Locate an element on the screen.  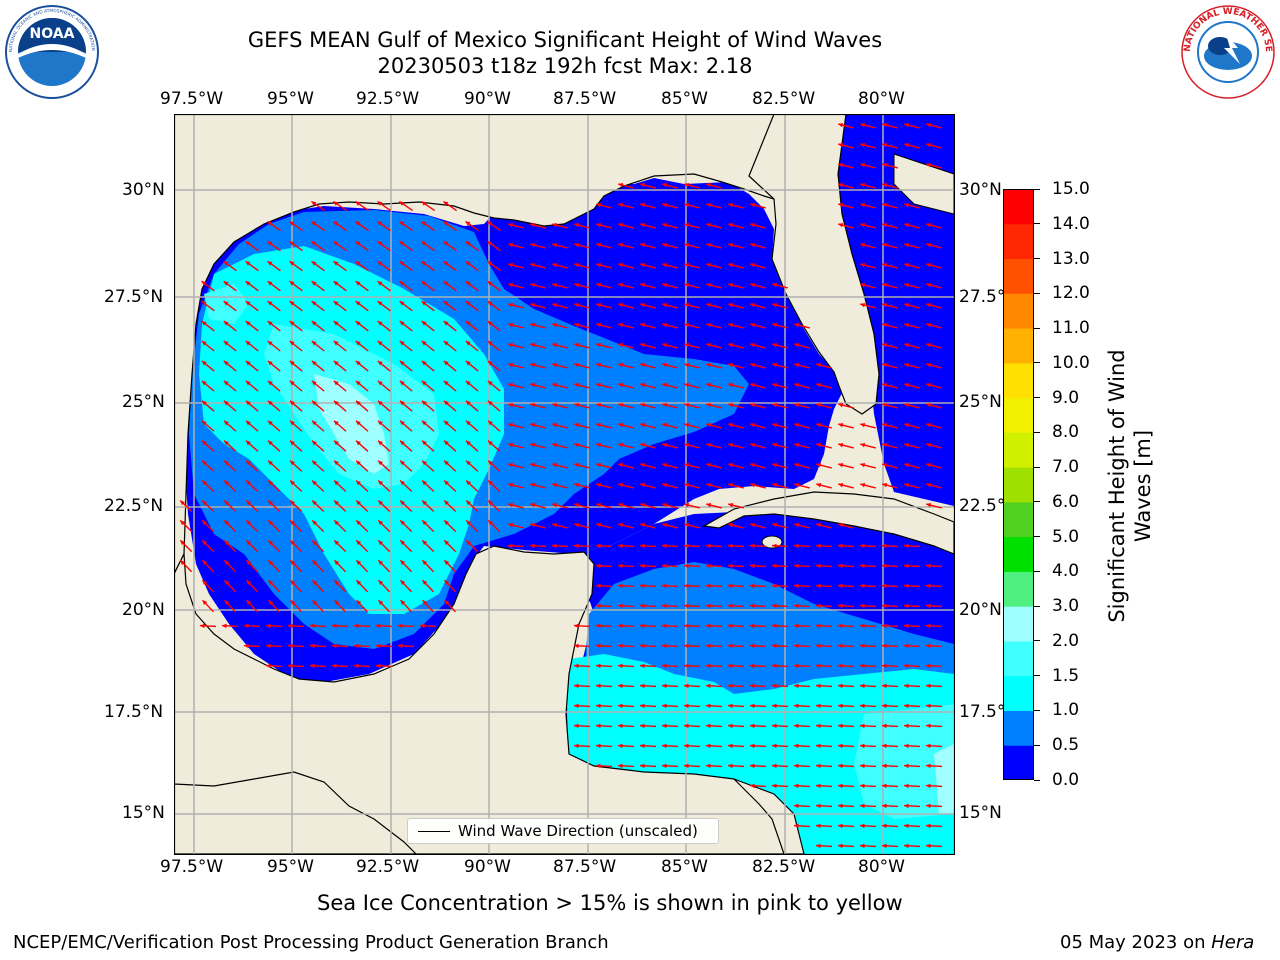
wave-band-2.0 is located at coordinates (351, 424).